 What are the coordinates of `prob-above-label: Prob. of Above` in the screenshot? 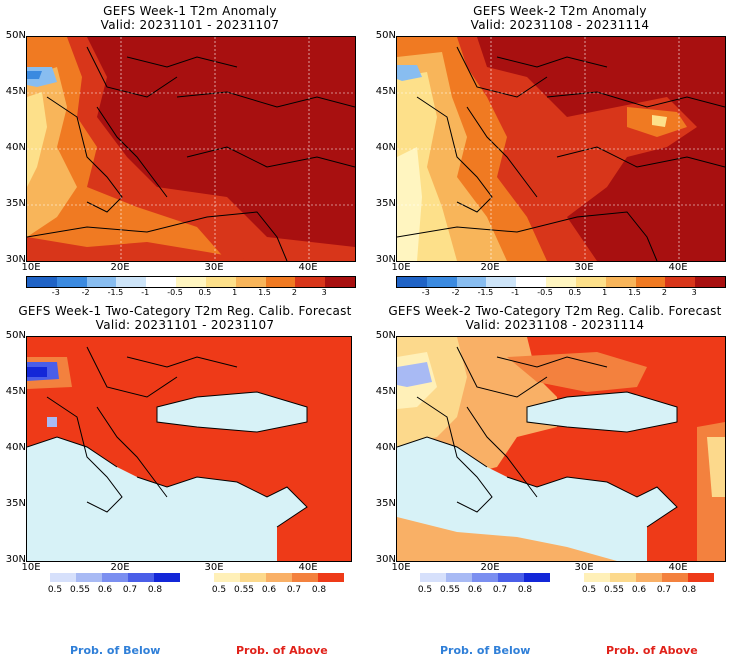 It's located at (282, 650).